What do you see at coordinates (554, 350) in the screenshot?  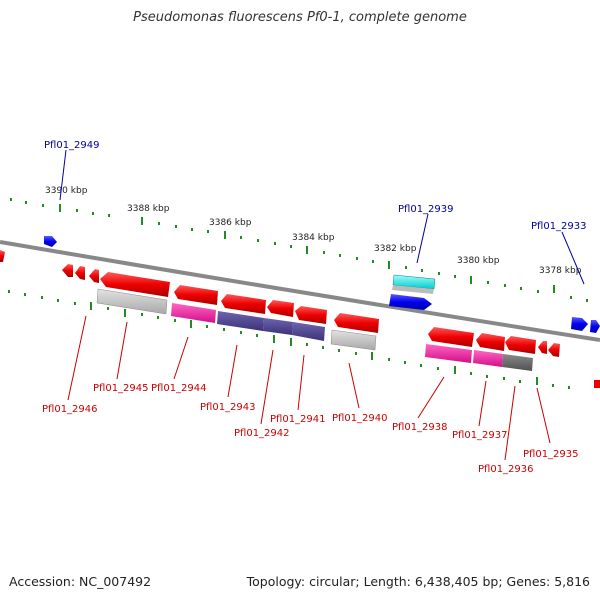 I see `gene-arrow-pfl01-2935-b` at bounding box center [554, 350].